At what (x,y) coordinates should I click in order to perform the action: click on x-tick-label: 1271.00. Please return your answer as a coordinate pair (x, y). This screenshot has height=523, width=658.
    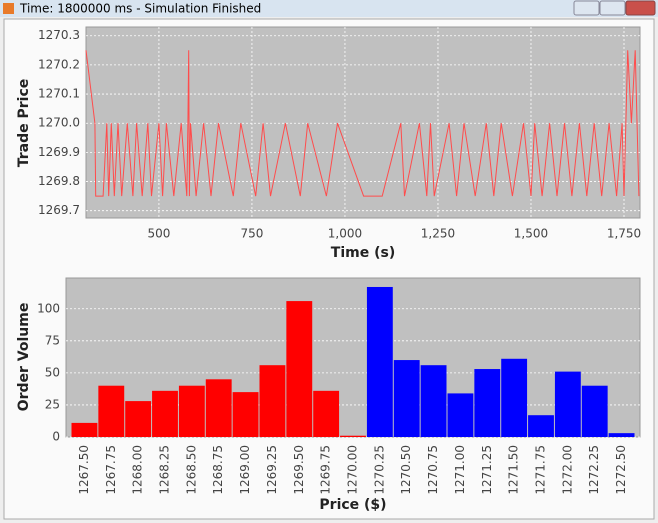
    Looking at the image, I should click on (460, 470).